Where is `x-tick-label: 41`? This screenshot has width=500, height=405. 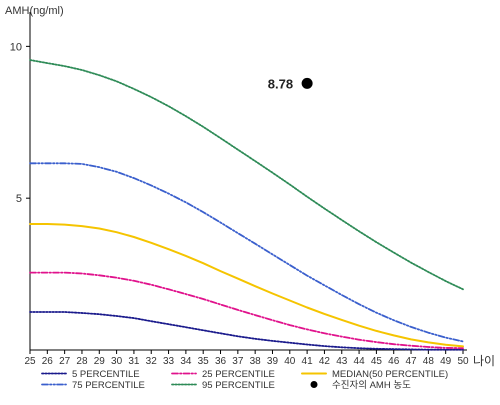
x-tick-label: 41 is located at coordinates (308, 361).